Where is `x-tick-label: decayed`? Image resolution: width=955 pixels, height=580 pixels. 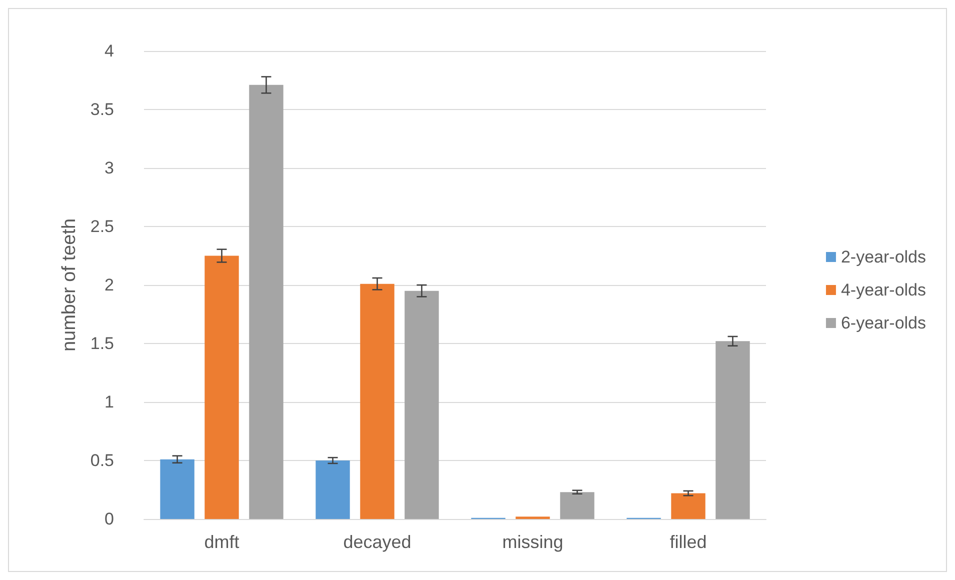 x-tick-label: decayed is located at coordinates (377, 542).